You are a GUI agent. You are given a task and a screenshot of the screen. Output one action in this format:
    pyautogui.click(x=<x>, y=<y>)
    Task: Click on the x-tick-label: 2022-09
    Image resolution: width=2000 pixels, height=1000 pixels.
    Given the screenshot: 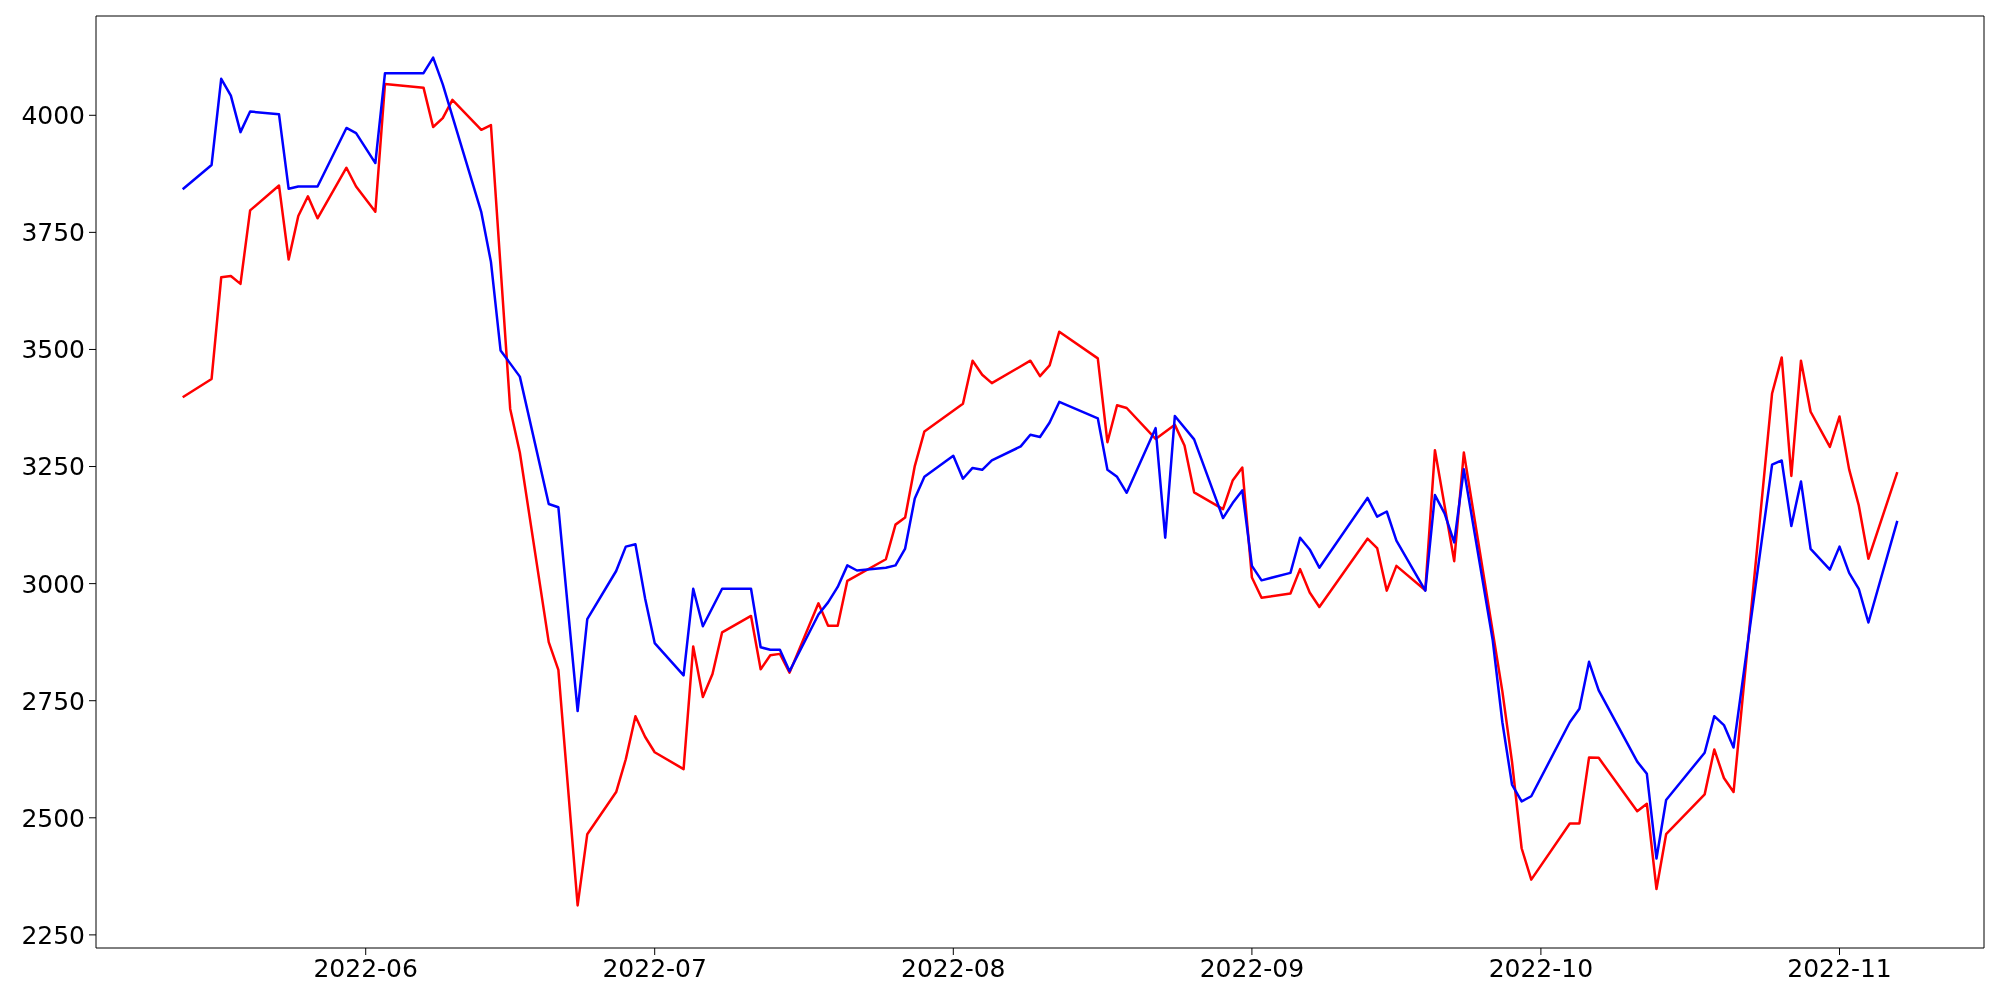 What is the action you would take?
    pyautogui.click(x=1252, y=968)
    